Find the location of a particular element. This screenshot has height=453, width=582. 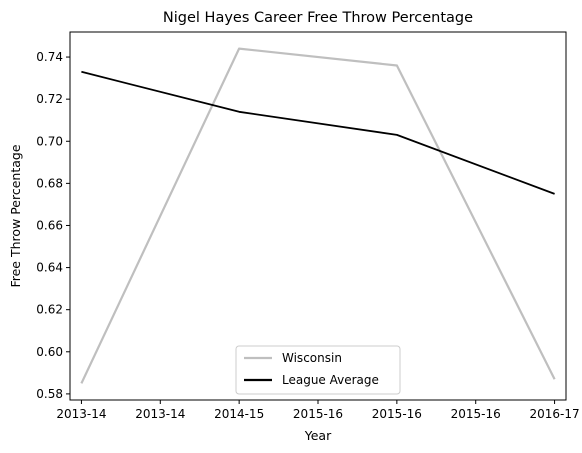

legend-label-1: League Average is located at coordinates (330, 380).